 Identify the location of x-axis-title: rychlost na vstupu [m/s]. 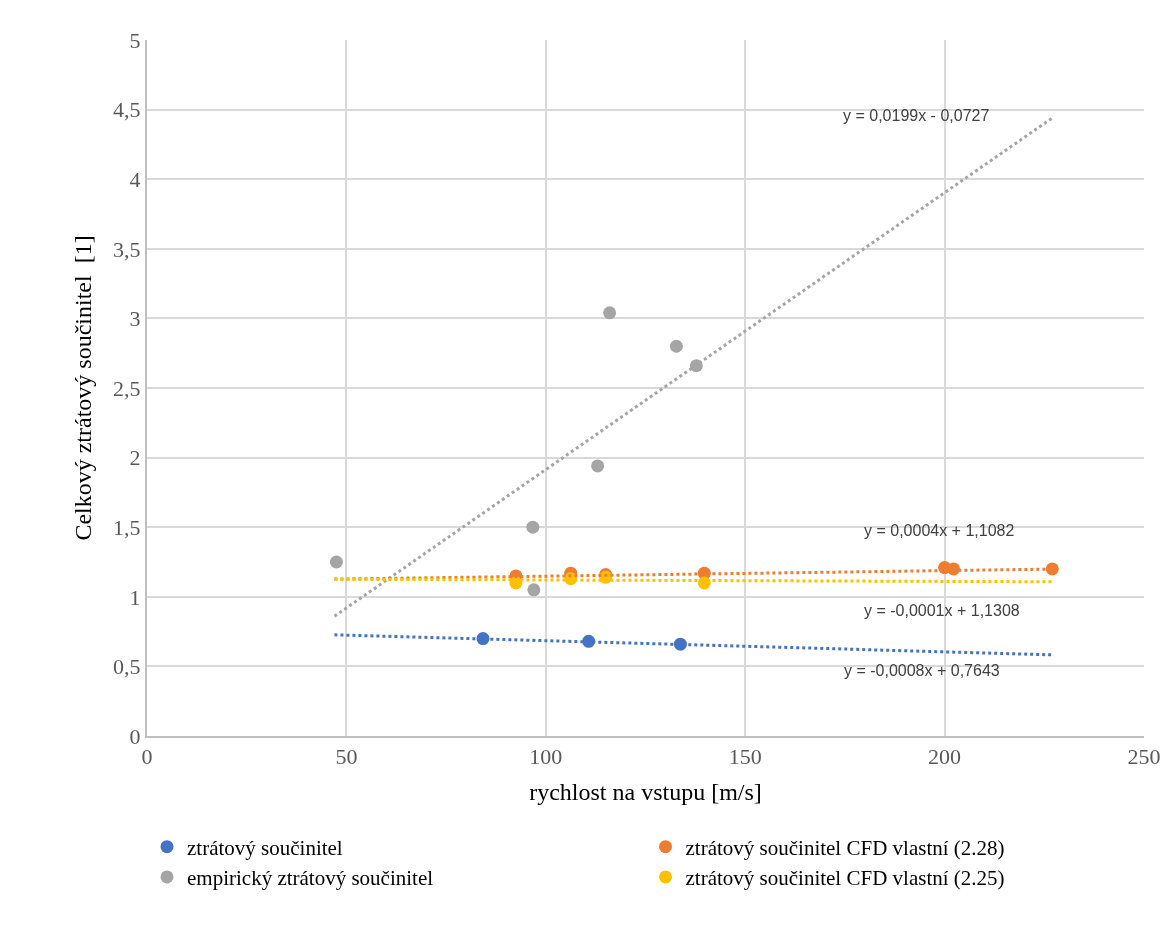
(645, 792).